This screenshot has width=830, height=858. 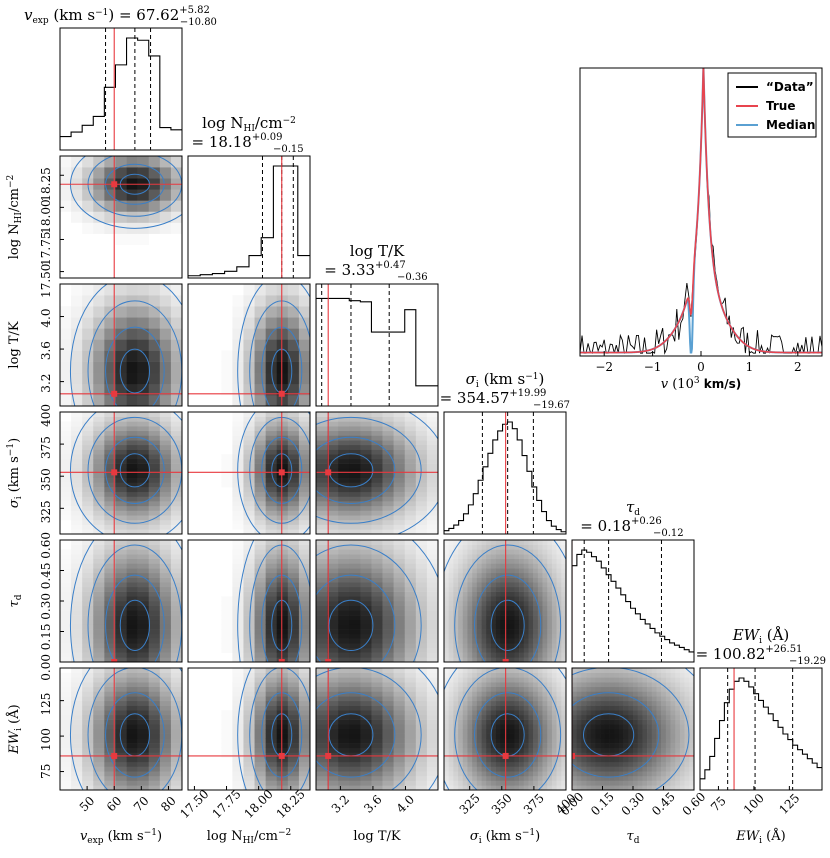 I want to click on panel-vexp-vs-taud, so click(x=121, y=601).